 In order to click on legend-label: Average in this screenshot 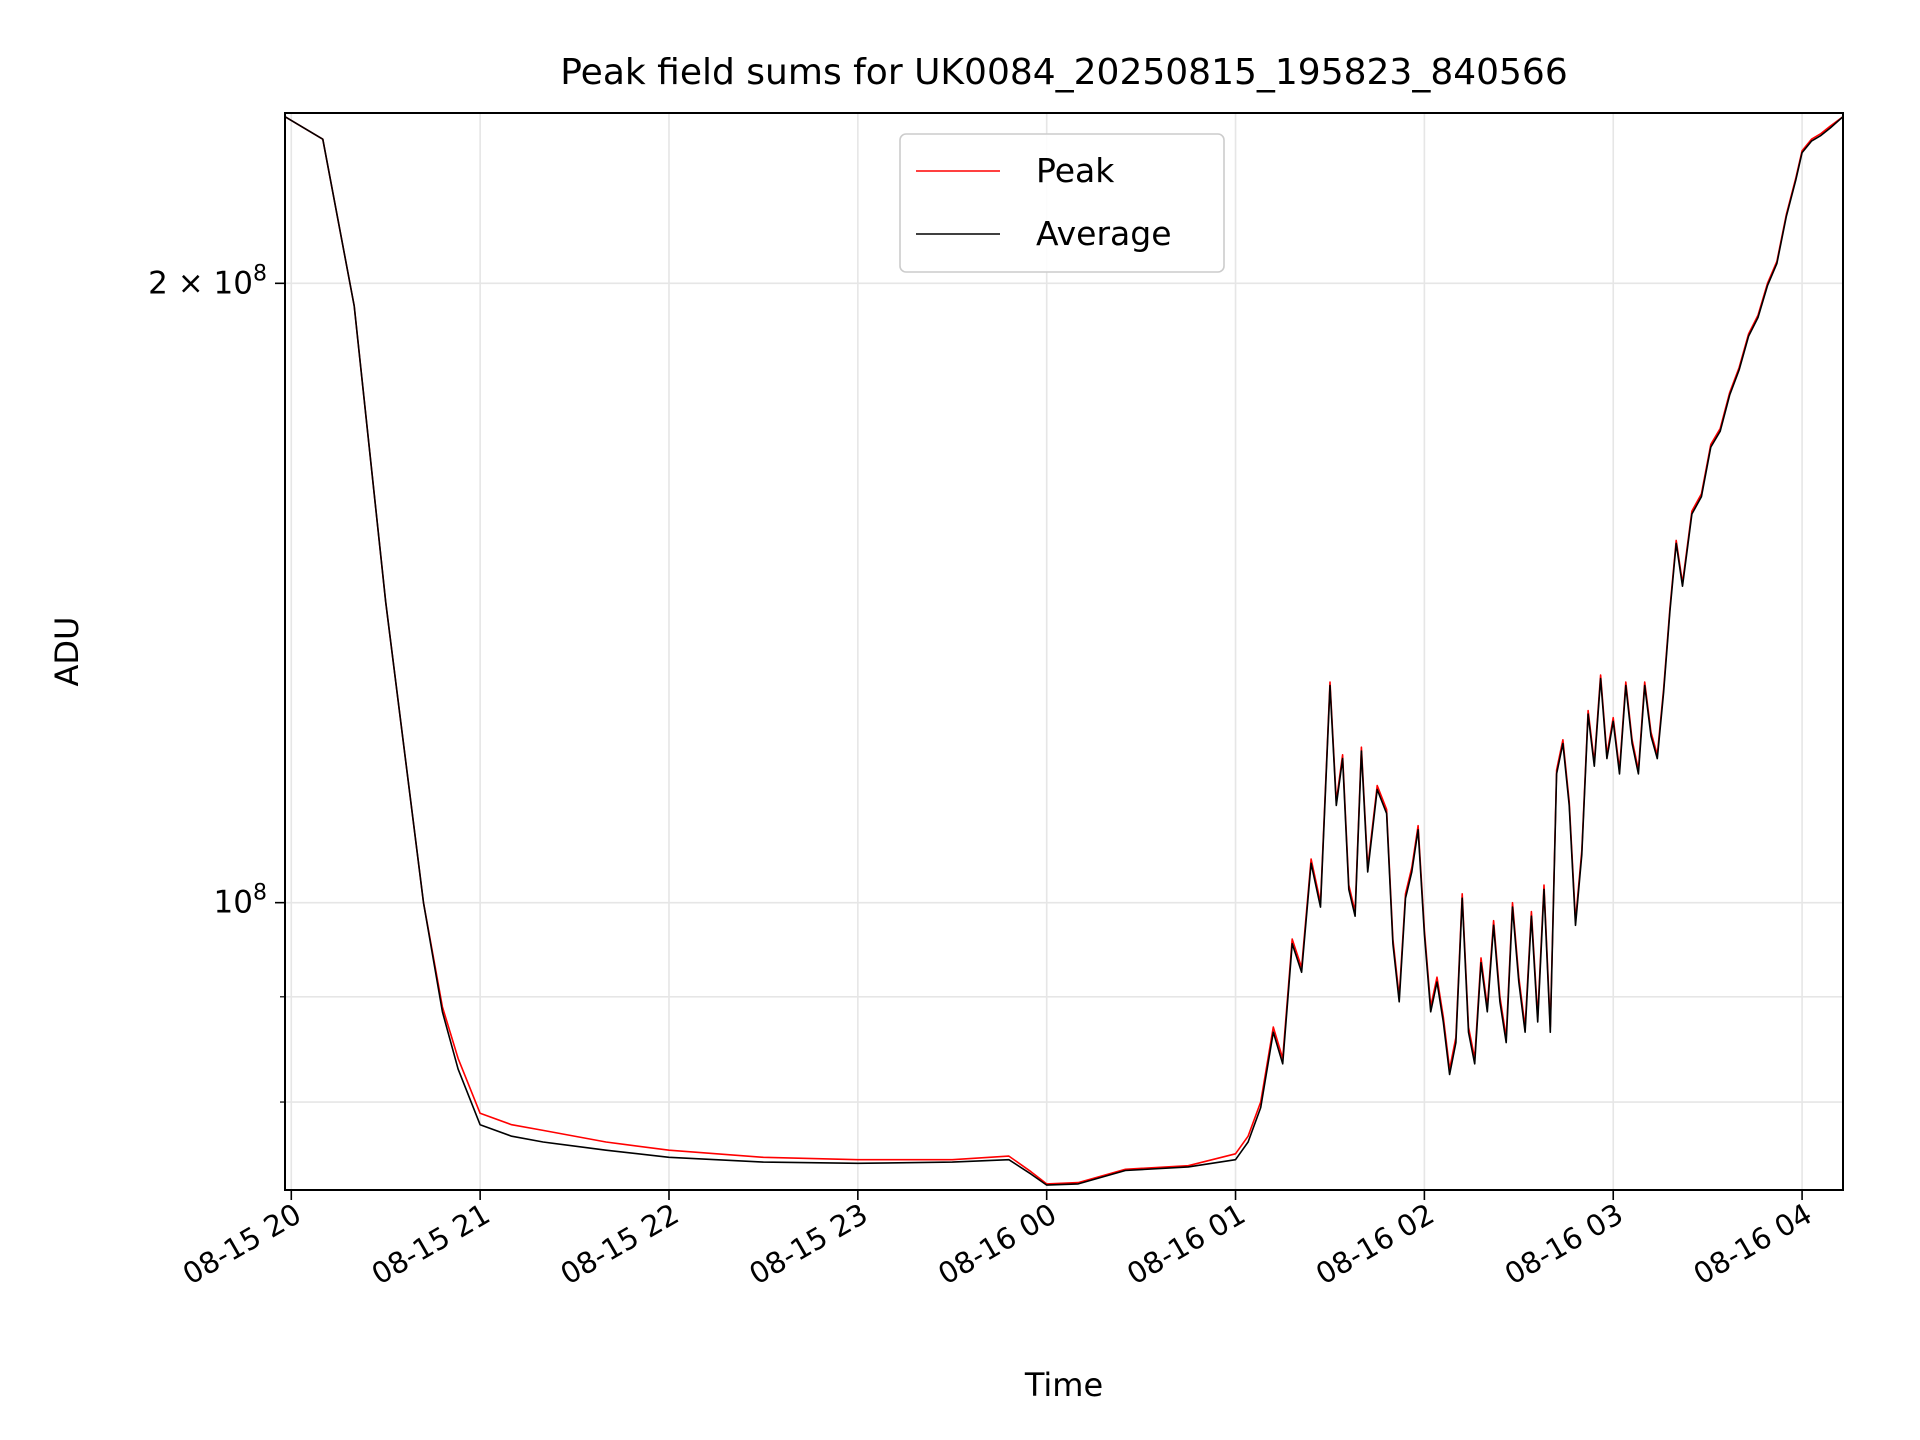, I will do `click(1104, 233)`.